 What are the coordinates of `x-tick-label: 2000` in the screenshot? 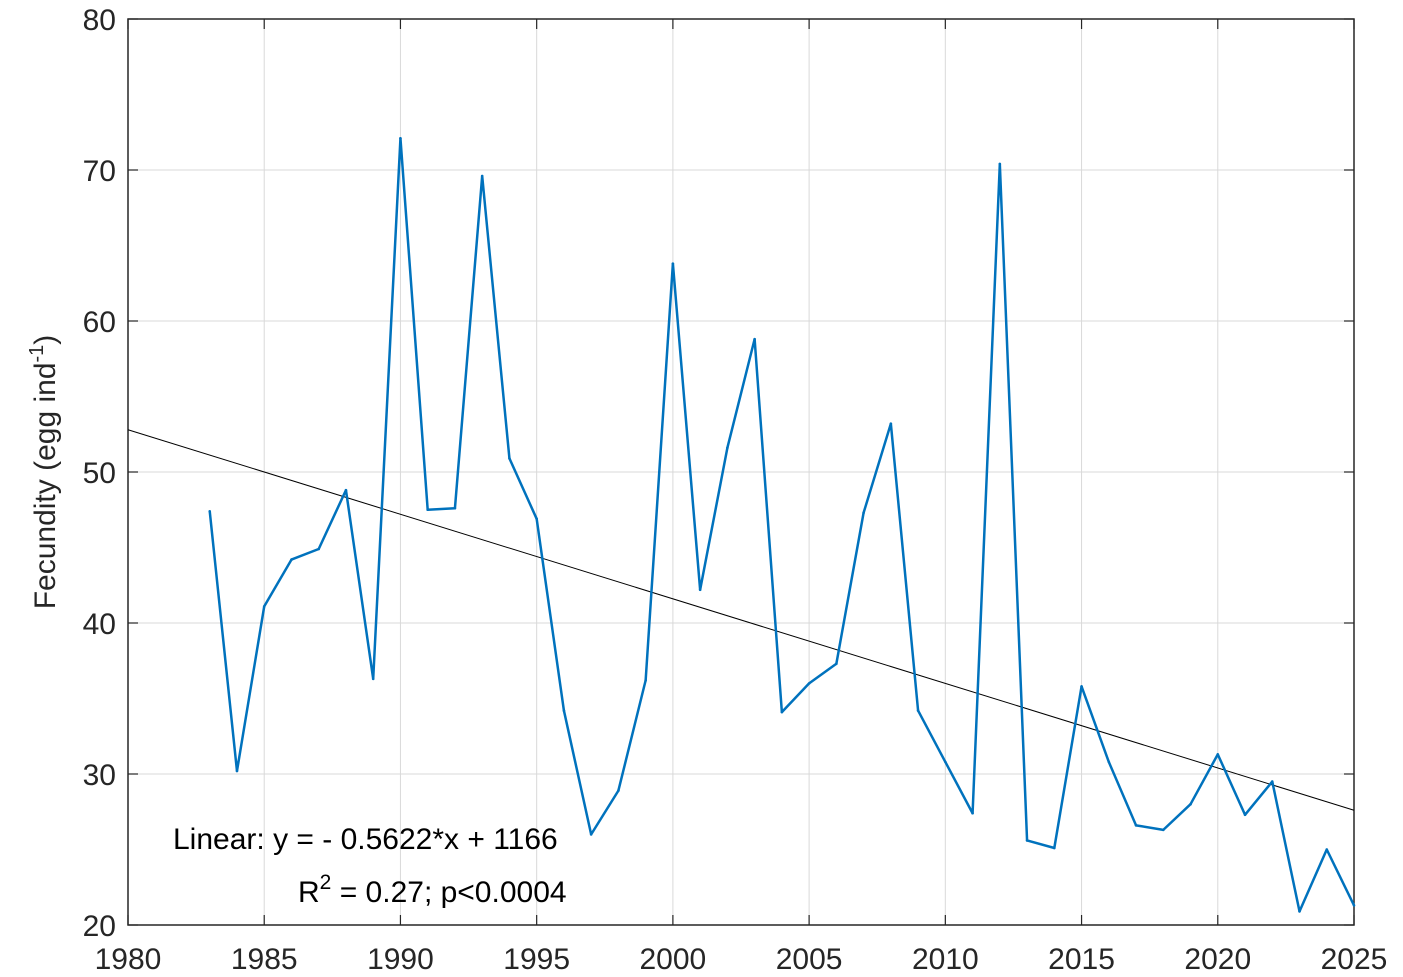 It's located at (673, 959).